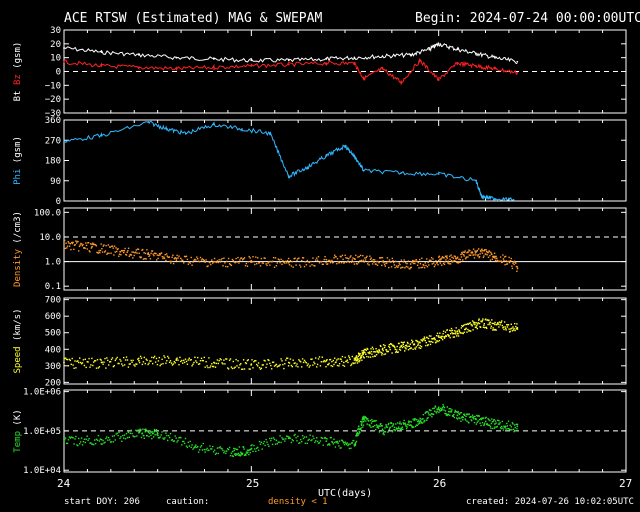 This screenshot has width=640, height=512. I want to click on x-axis-title: UTC(days), so click(345, 493).